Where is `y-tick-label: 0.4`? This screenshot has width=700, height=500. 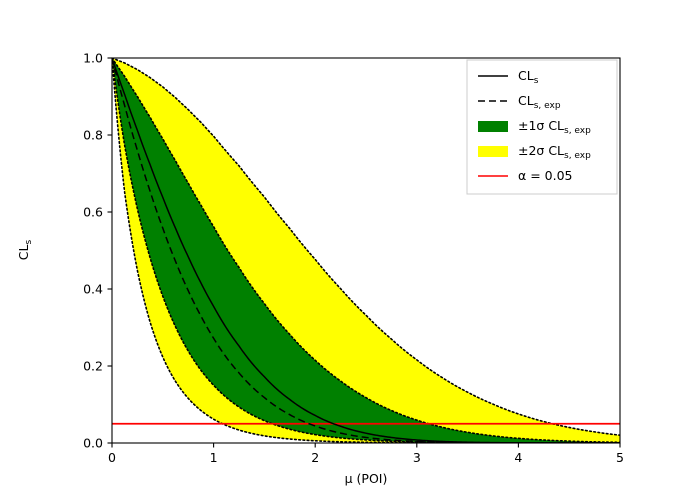 y-tick-label: 0.4 is located at coordinates (93, 289).